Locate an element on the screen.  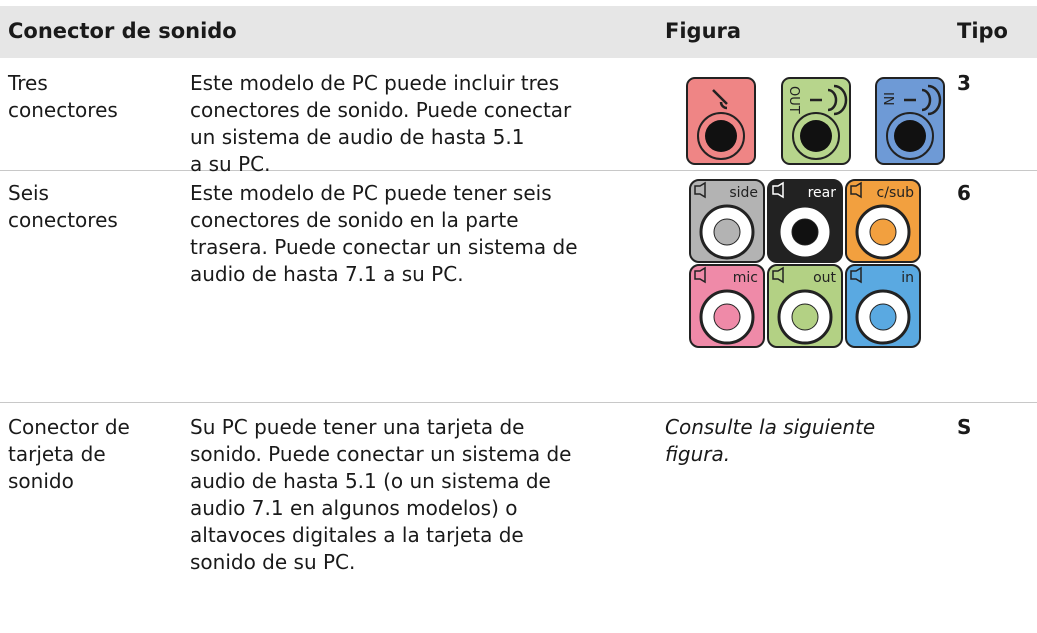
figure-note: figura. is located at coordinates (698, 454).